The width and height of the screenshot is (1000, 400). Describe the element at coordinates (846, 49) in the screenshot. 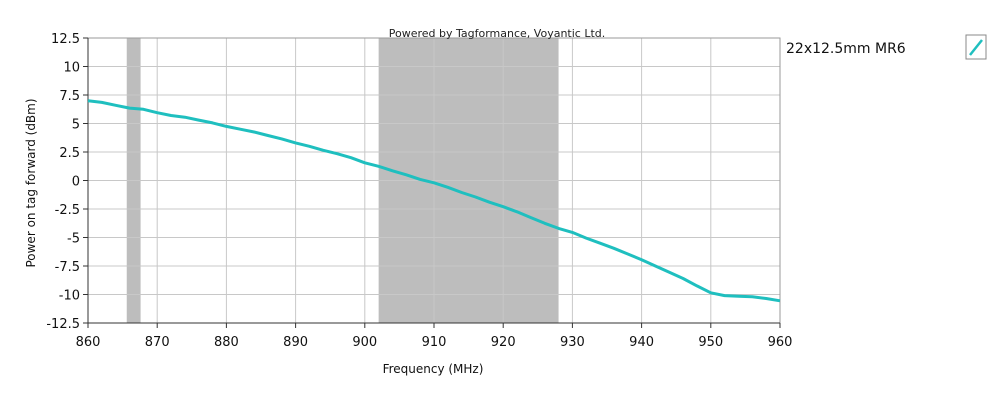

I see `legend-entry-label: 22x12.5mm MR6` at that location.